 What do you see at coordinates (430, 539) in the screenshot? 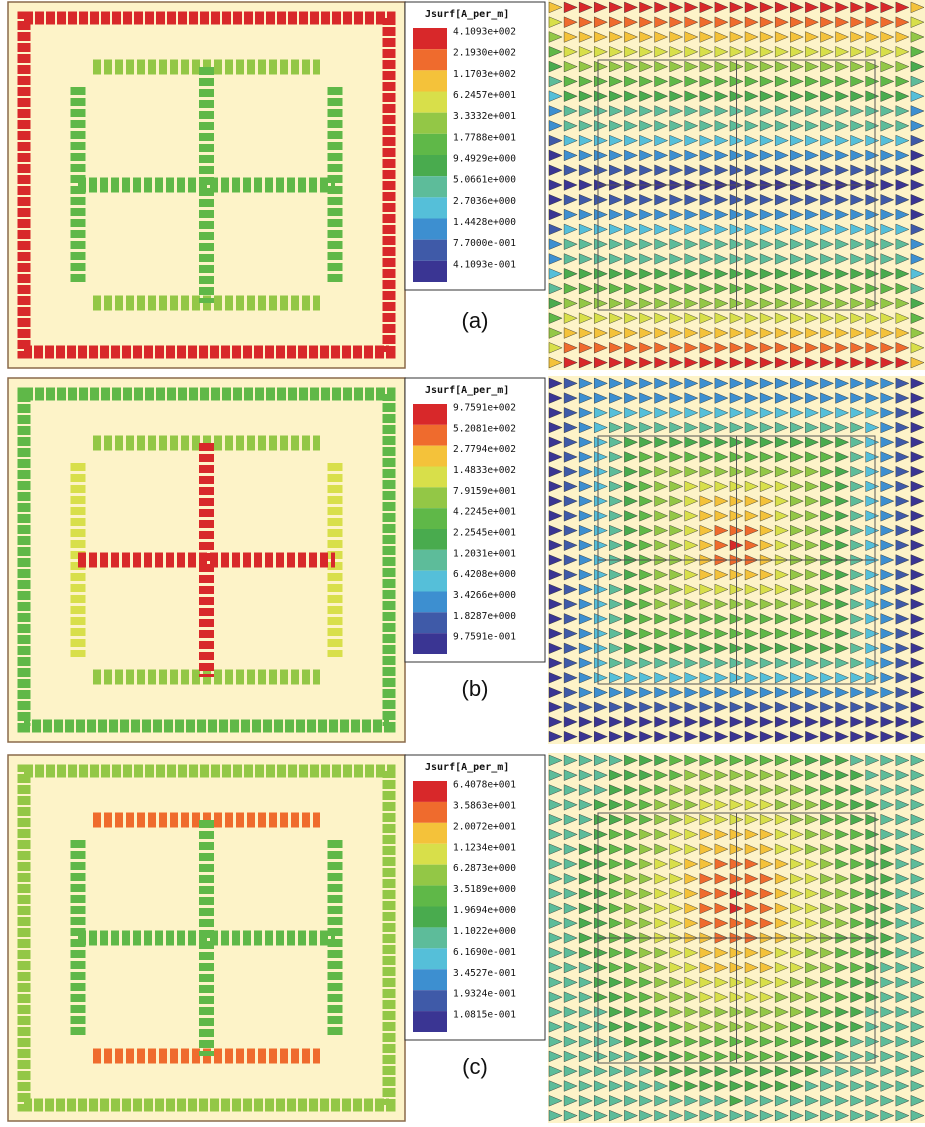
I see `color-swatch` at bounding box center [430, 539].